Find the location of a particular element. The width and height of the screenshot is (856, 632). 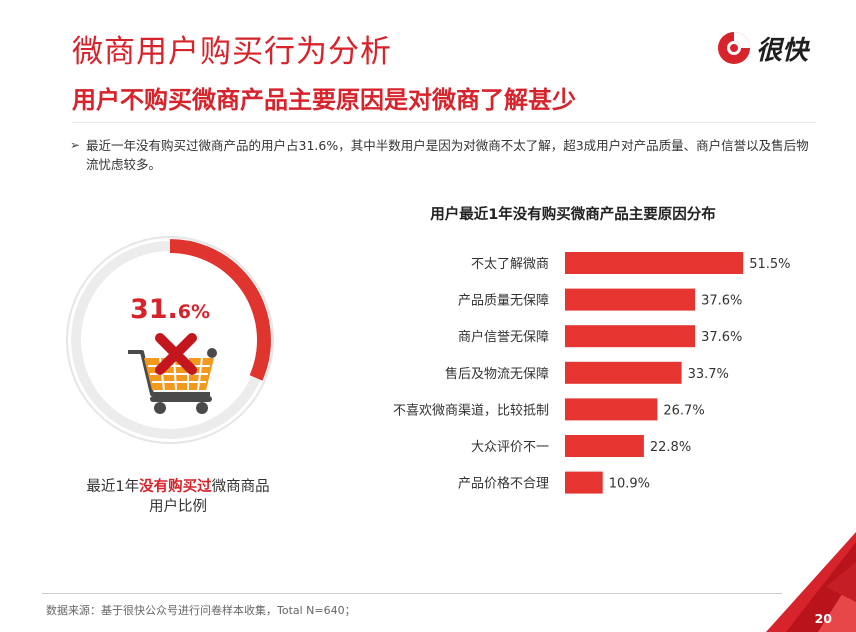

donut-percentage: 31.6% is located at coordinates (170, 309).